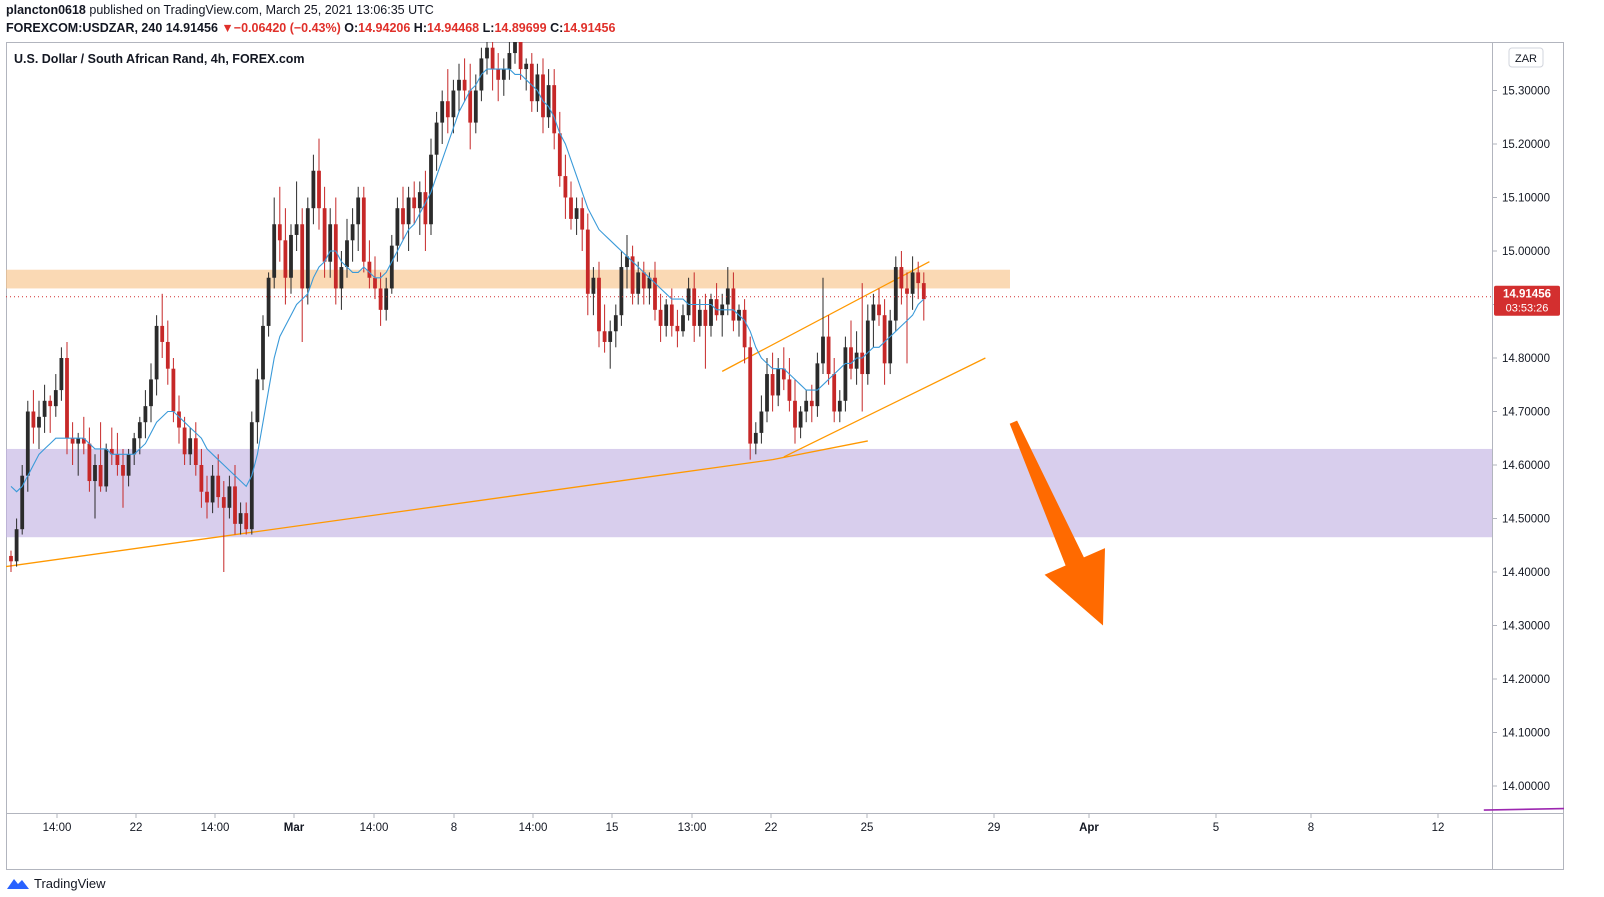 This screenshot has height=897, width=1604. What do you see at coordinates (692, 828) in the screenshot?
I see `time-tick-label: 13:00` at bounding box center [692, 828].